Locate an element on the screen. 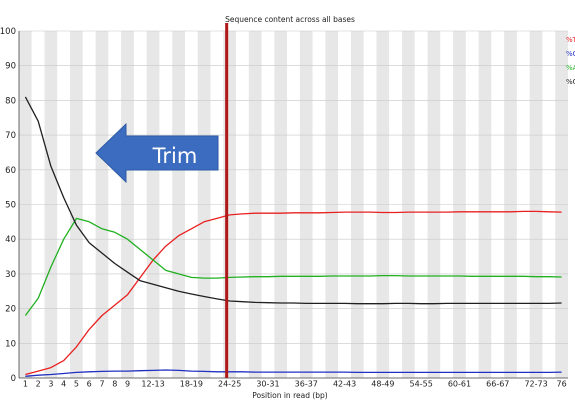 This screenshot has height=405, width=575. chart-title: Sequence content across all bases is located at coordinates (290, 19).